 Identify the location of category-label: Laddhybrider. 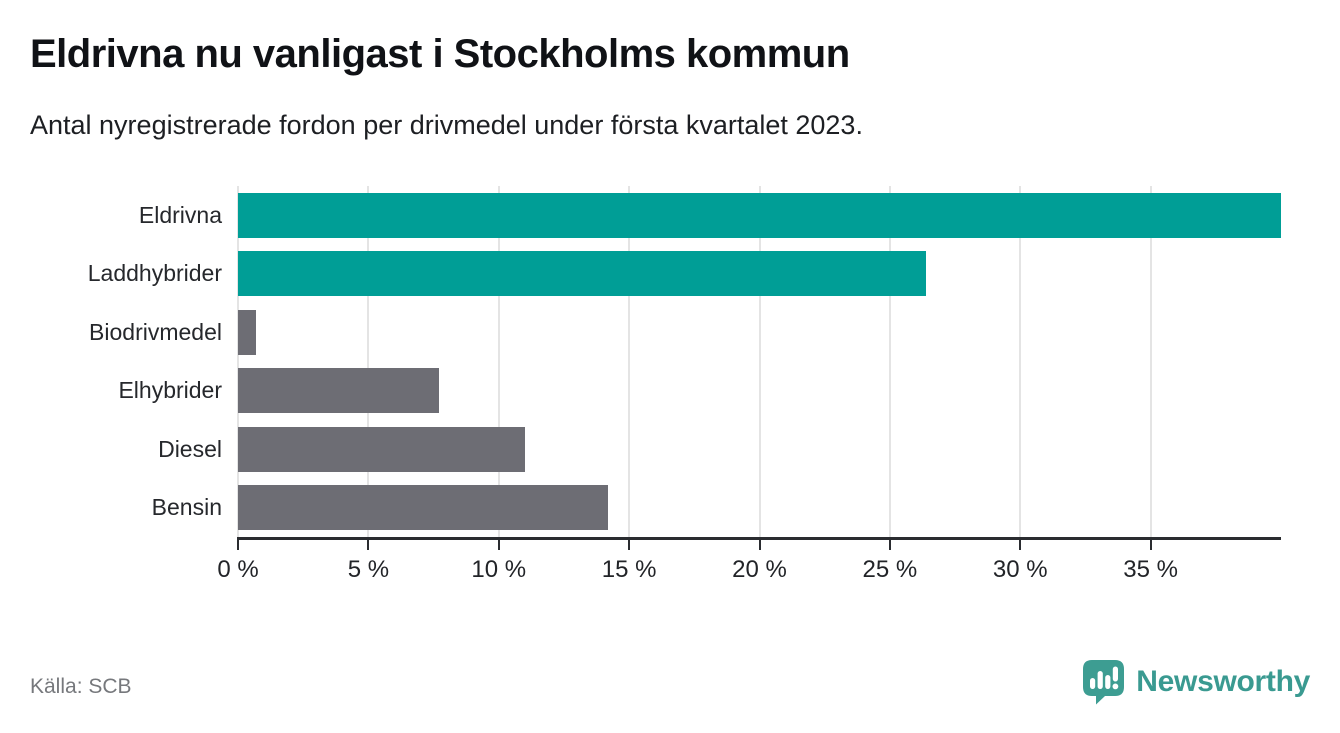
(154, 273).